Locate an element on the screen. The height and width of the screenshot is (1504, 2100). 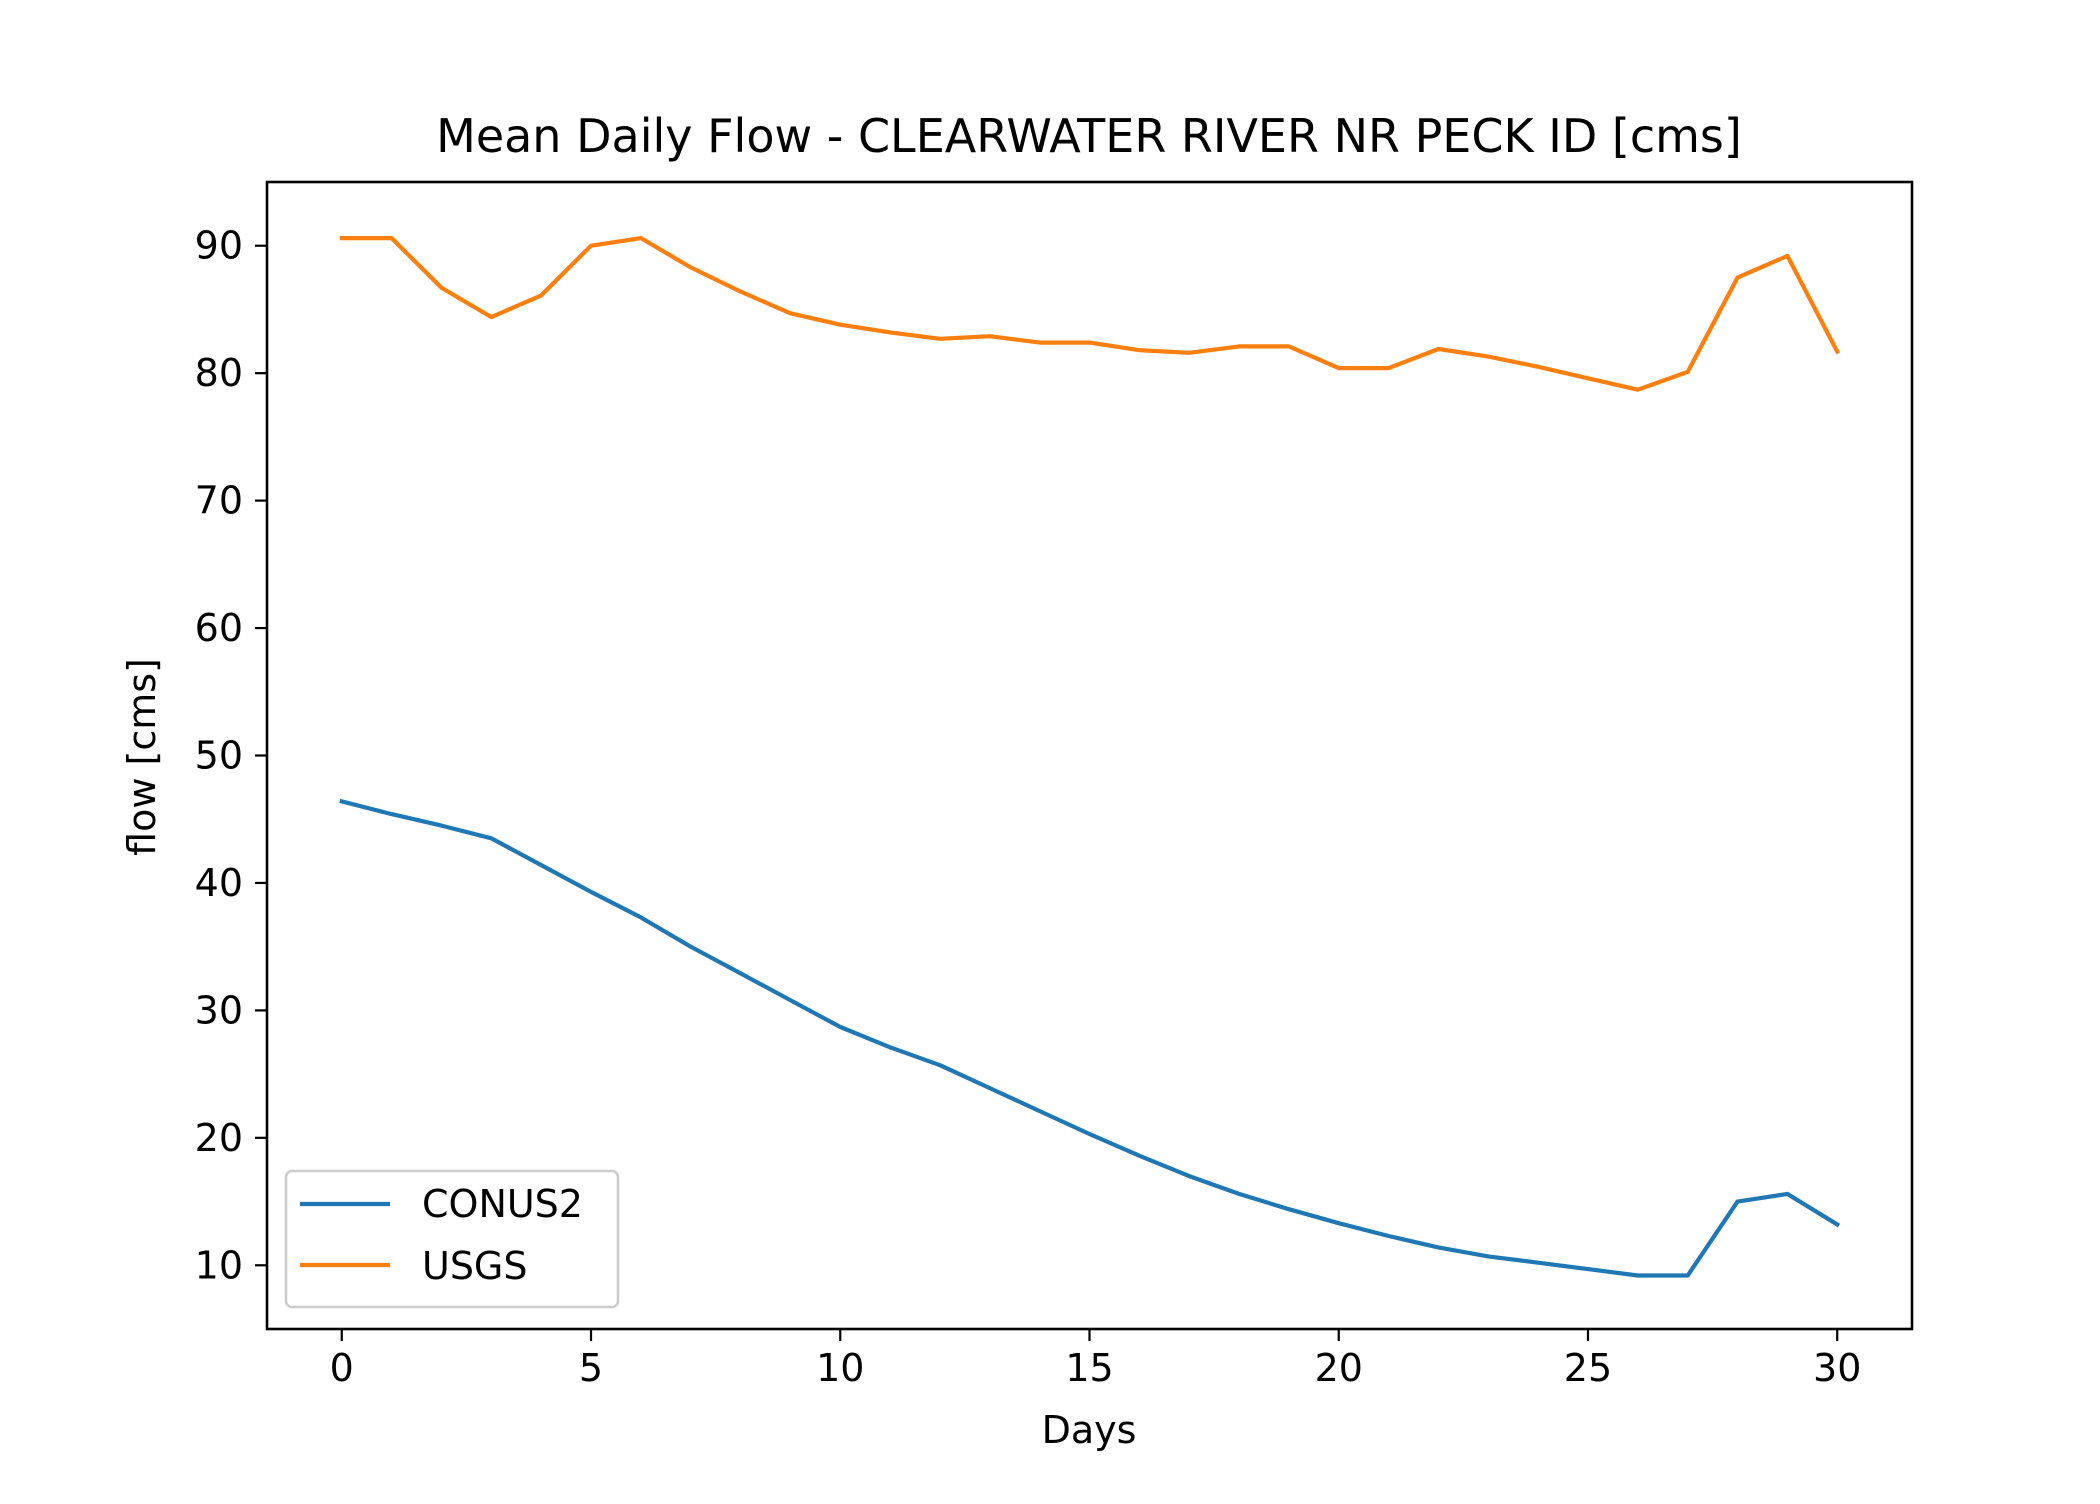
y-tick-label: 50 is located at coordinates (219, 756).